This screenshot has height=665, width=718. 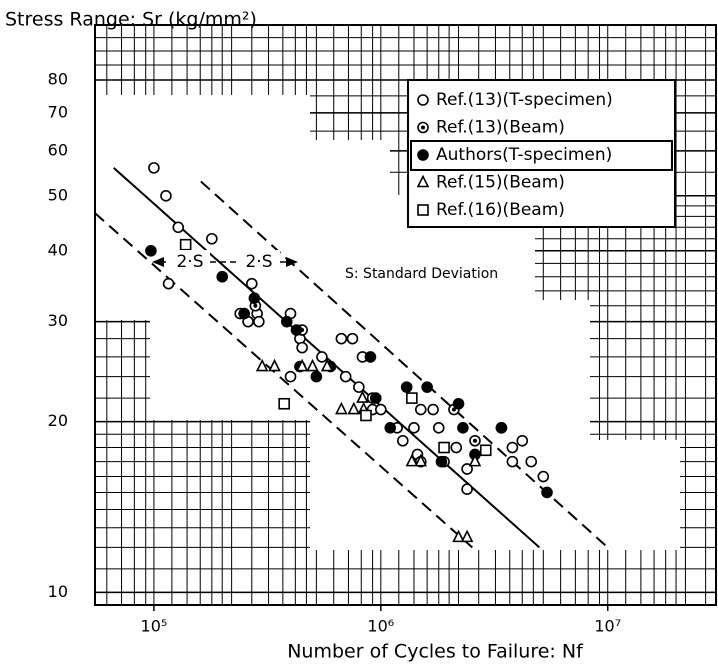 I want to click on x-tick-label: 10⁵, so click(x=154, y=626).